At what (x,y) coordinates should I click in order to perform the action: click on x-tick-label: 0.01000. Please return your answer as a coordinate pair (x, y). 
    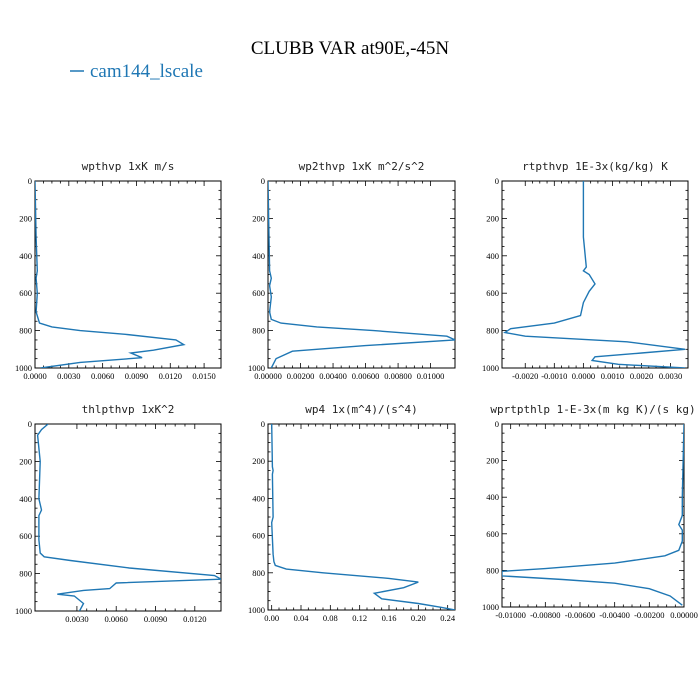
    Looking at the image, I should click on (431, 376).